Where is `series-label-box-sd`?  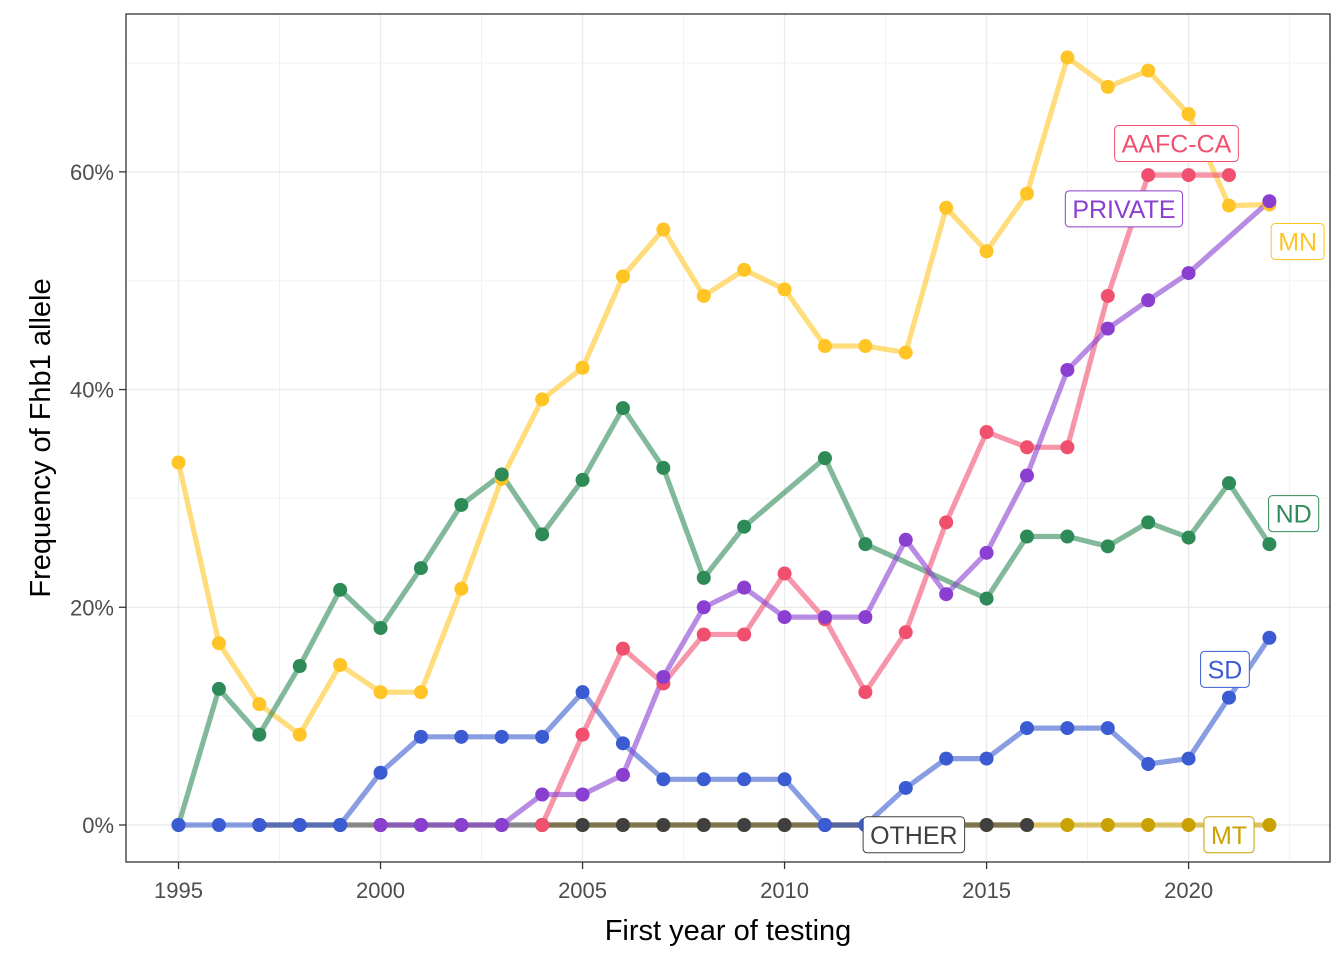 series-label-box-sd is located at coordinates (1225, 669).